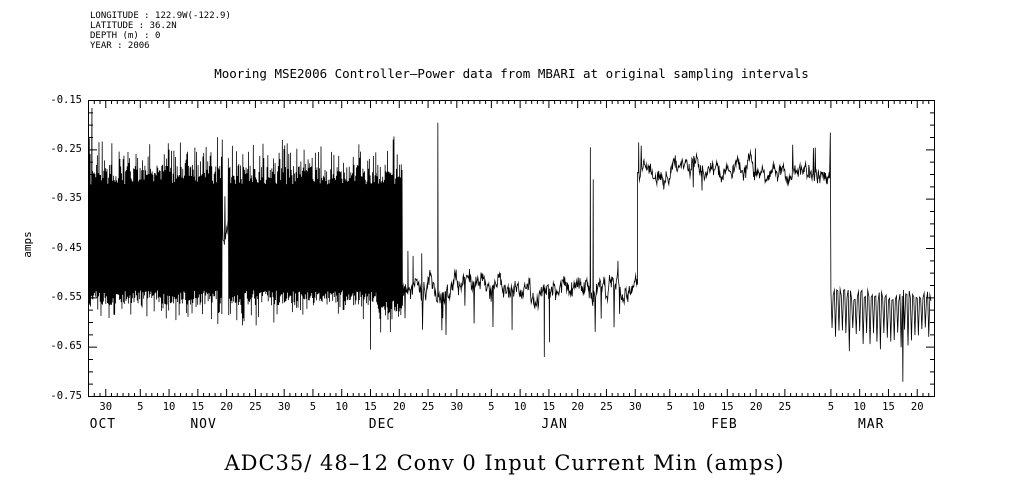  I want to click on y-tick-label: -0.65, so click(66, 346).